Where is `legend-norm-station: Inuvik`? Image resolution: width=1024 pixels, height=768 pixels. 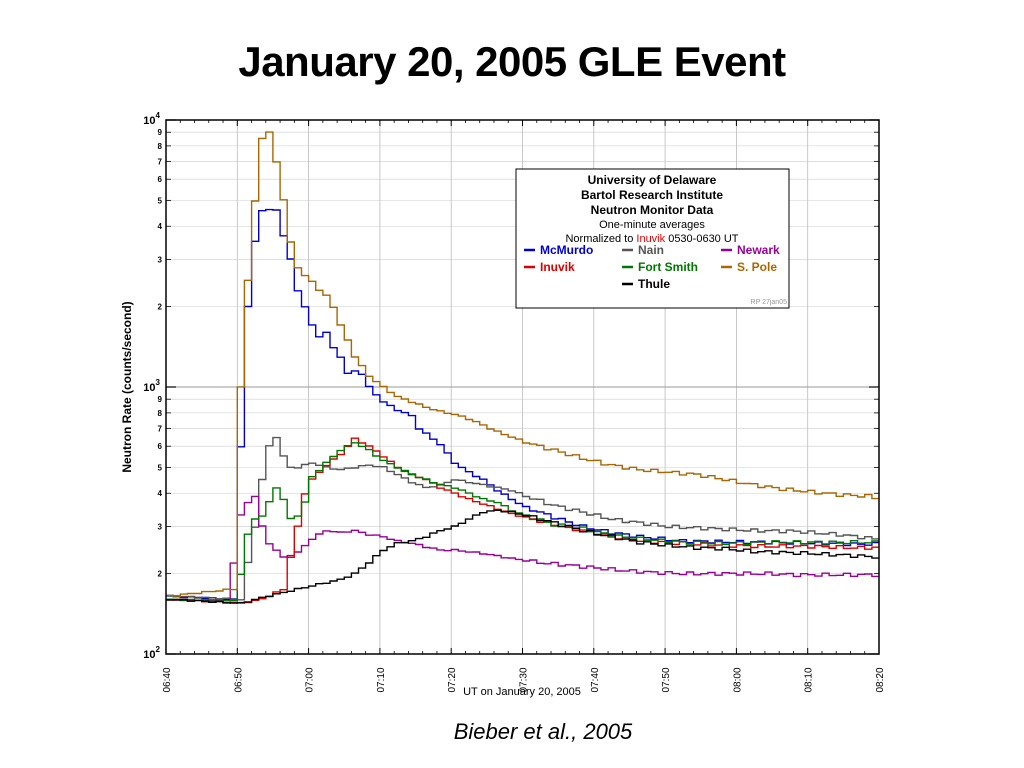
legend-norm-station: Inuvik is located at coordinates (650, 239).